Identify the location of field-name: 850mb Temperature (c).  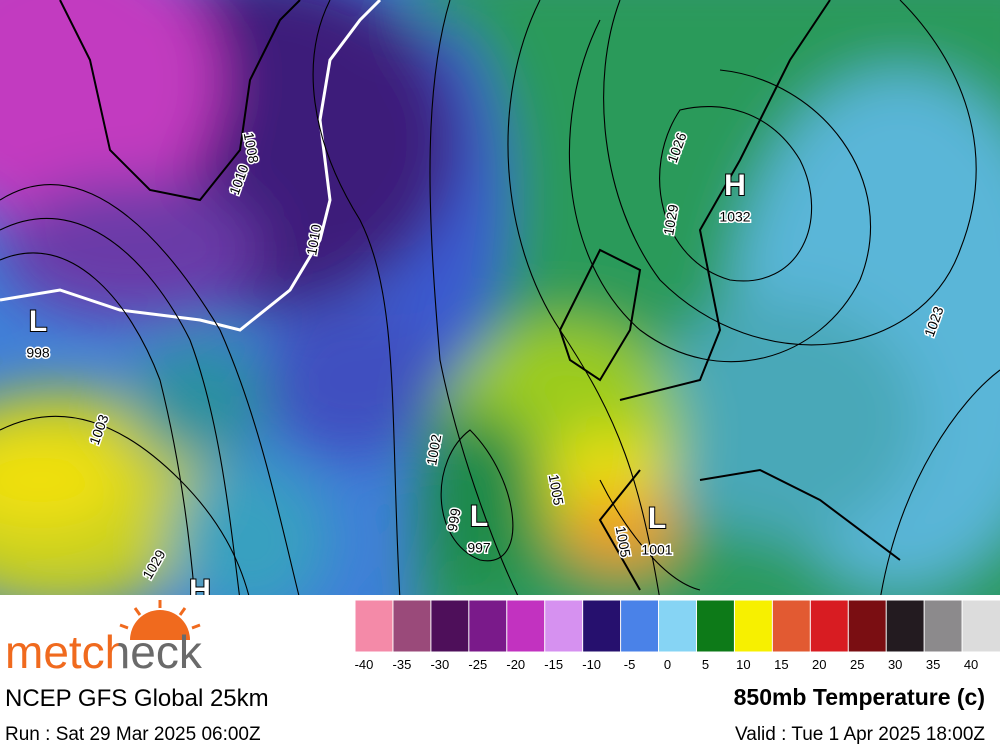
(859, 697).